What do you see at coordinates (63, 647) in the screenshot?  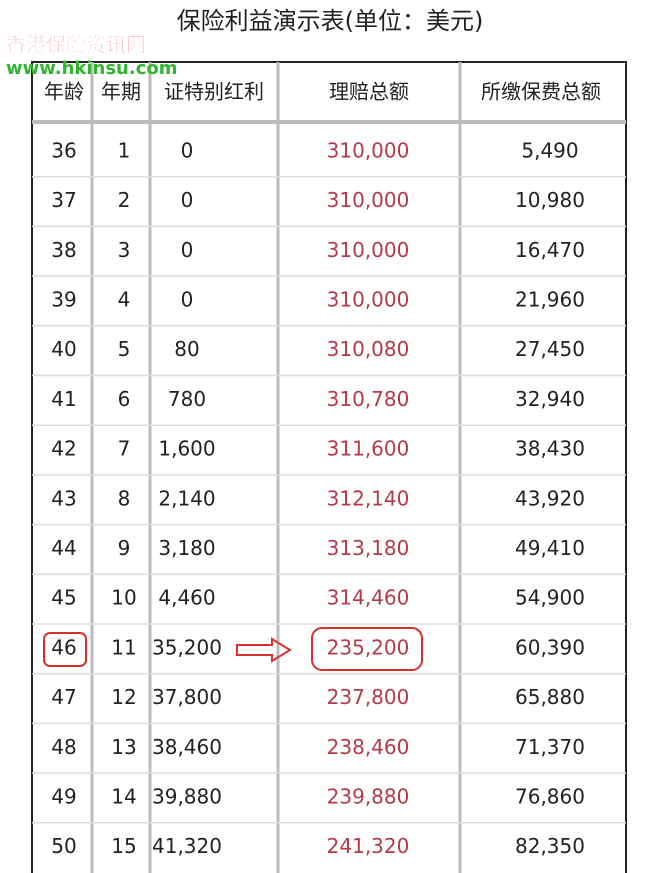 I see `cell: 46` at bounding box center [63, 647].